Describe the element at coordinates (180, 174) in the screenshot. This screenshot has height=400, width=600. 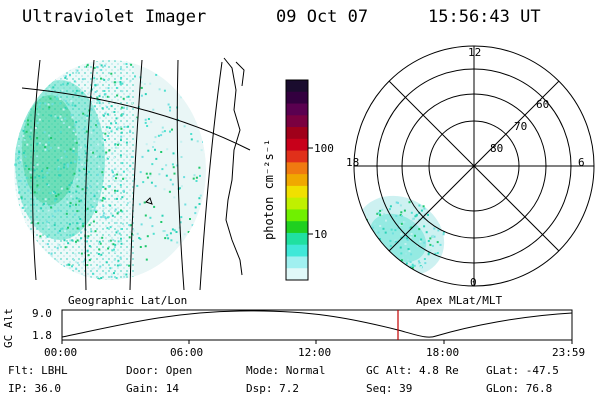
I see `meridian-line` at that location.